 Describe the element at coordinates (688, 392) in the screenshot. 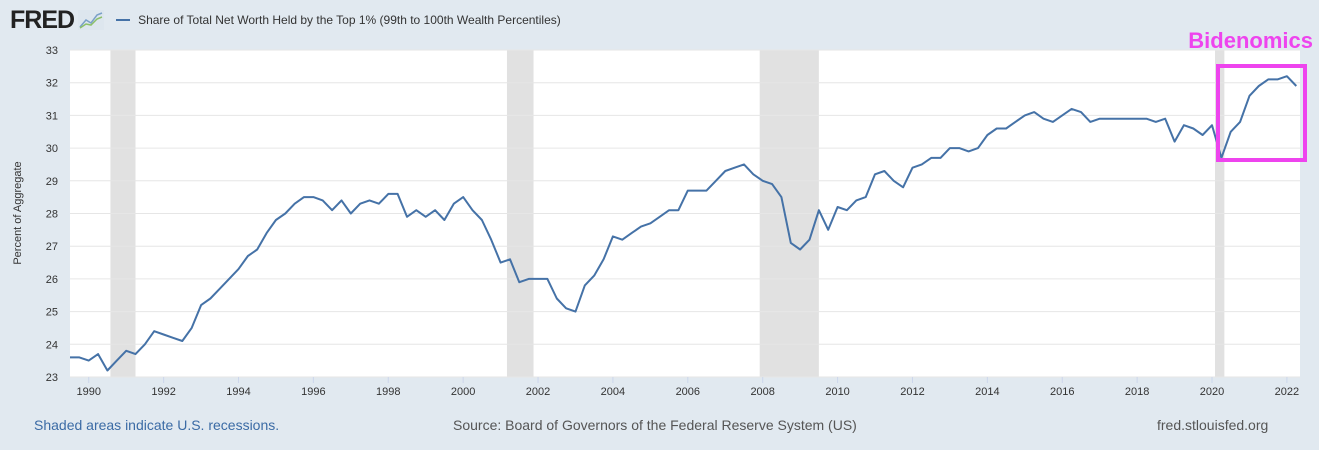

I see `x-tick-label: 2006` at that location.